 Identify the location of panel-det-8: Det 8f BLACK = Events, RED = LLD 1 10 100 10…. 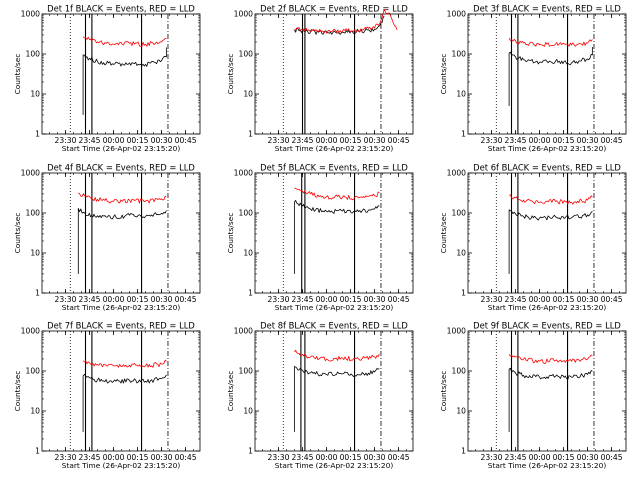
(320, 395).